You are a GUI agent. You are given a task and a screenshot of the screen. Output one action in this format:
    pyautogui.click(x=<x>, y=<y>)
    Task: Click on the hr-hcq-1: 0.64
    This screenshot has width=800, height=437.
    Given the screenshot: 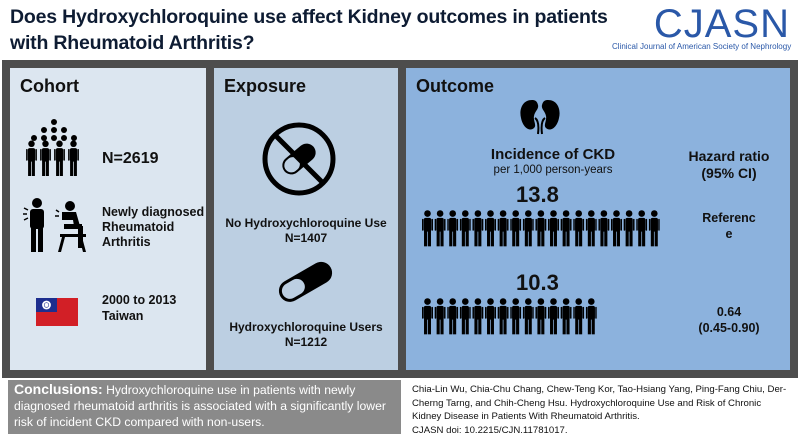 What is the action you would take?
    pyautogui.click(x=729, y=312)
    